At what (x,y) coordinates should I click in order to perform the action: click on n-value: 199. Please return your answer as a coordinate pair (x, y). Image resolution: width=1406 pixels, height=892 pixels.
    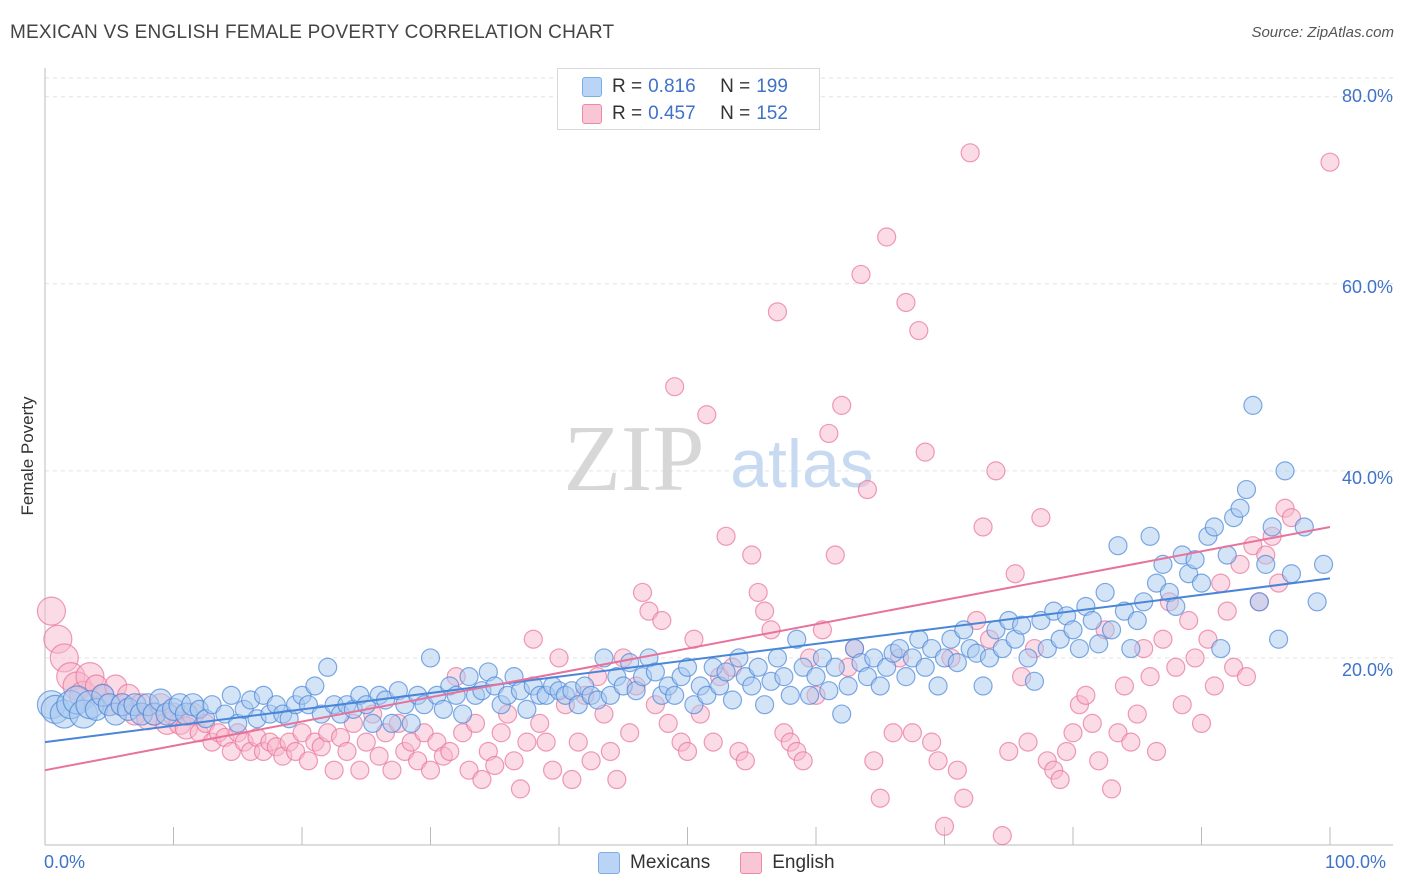
    Looking at the image, I should click on (772, 86).